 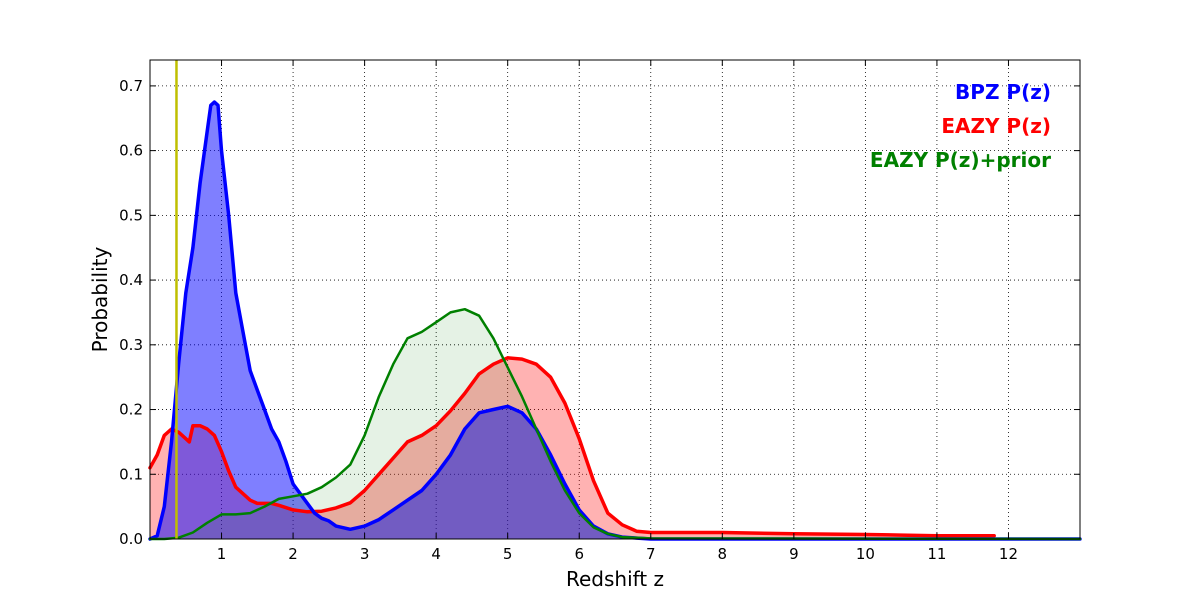 I want to click on y-tick-label: 0.5, so click(x=131, y=215).